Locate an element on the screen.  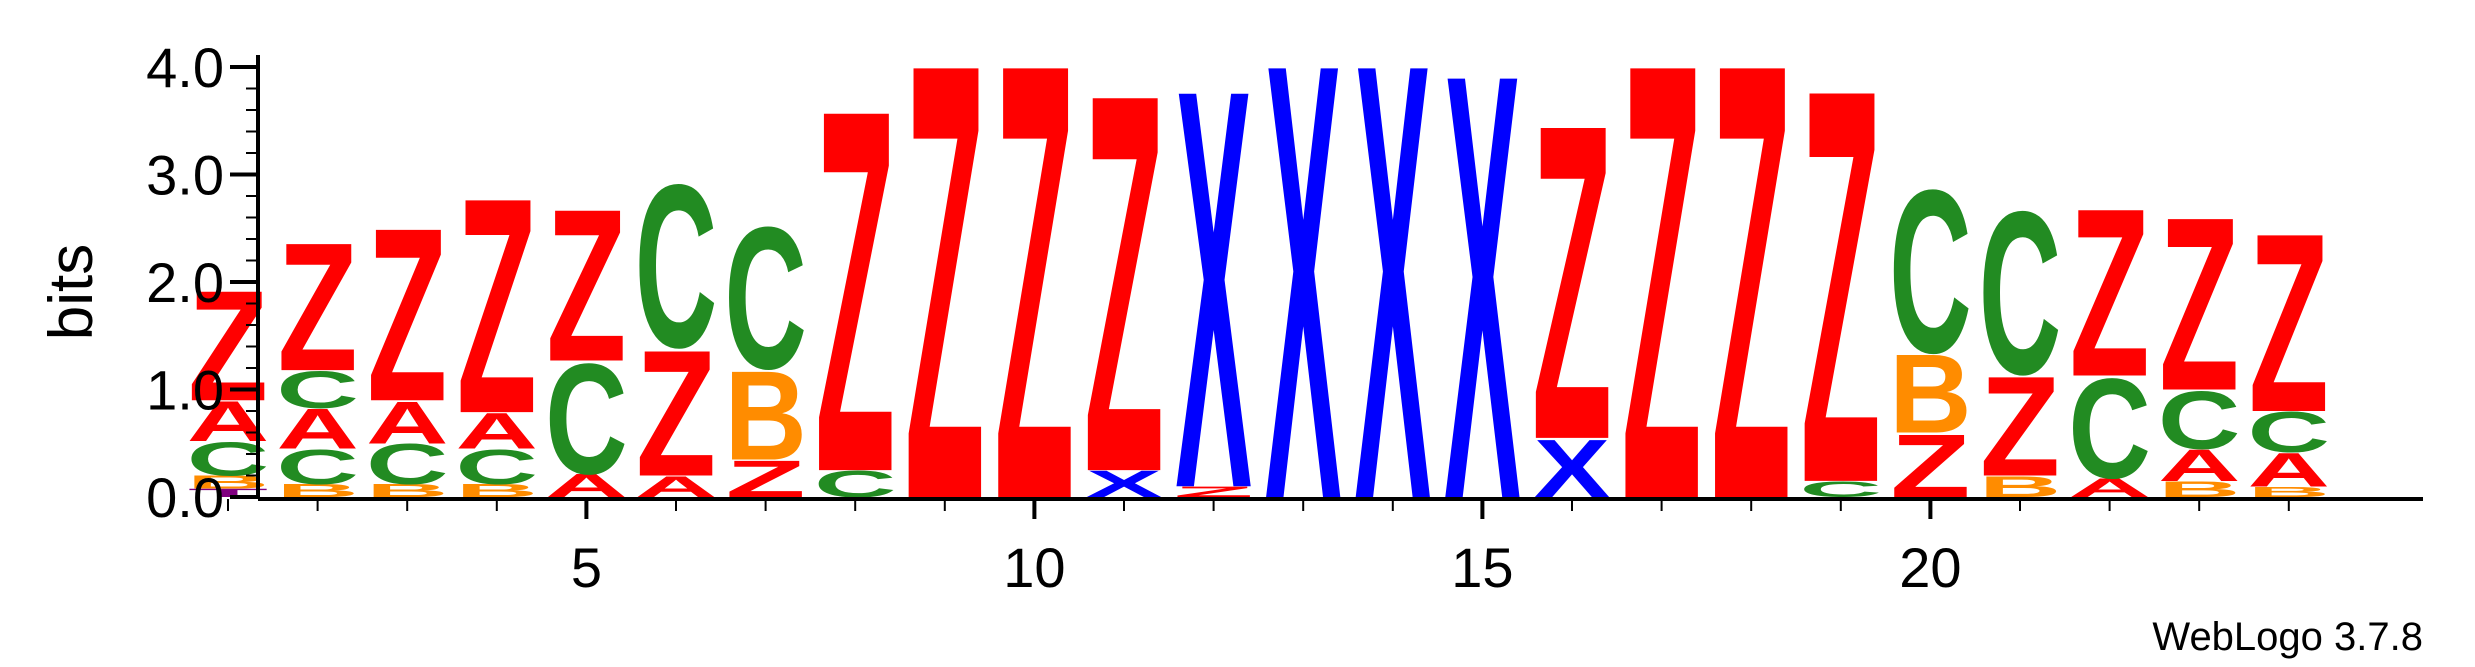
logo-letter-b-pos-1: B is located at coordinates (228, 482).